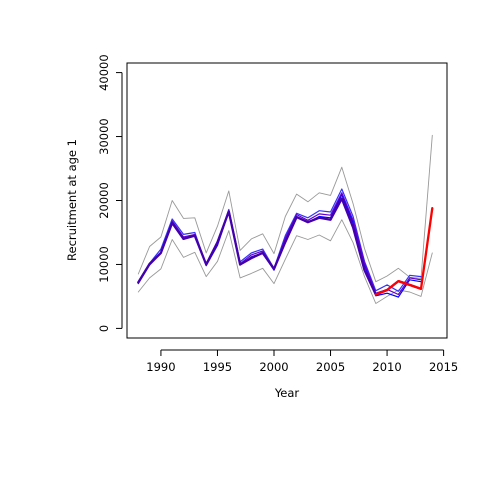  What do you see at coordinates (104, 328) in the screenshot?
I see `y-tick-label-0: 0` at bounding box center [104, 328].